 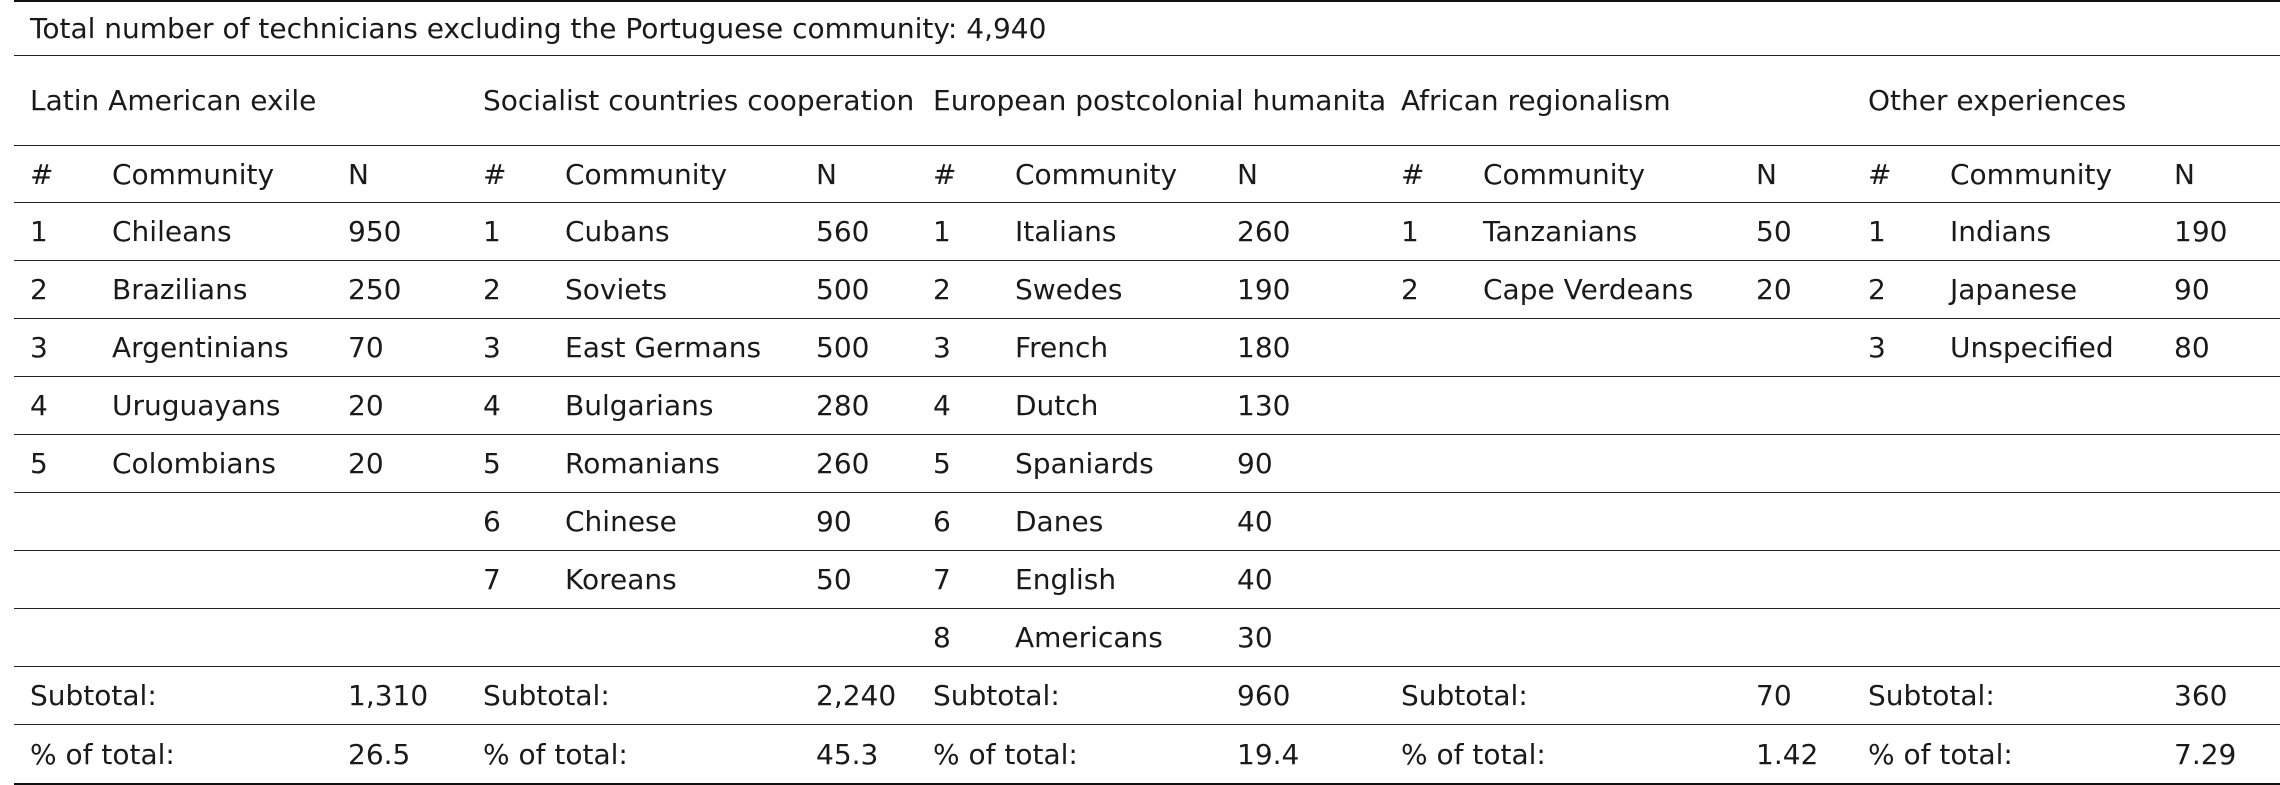 What do you see at coordinates (2219, 695) in the screenshot?
I see `subtotal-value: 360` at bounding box center [2219, 695].